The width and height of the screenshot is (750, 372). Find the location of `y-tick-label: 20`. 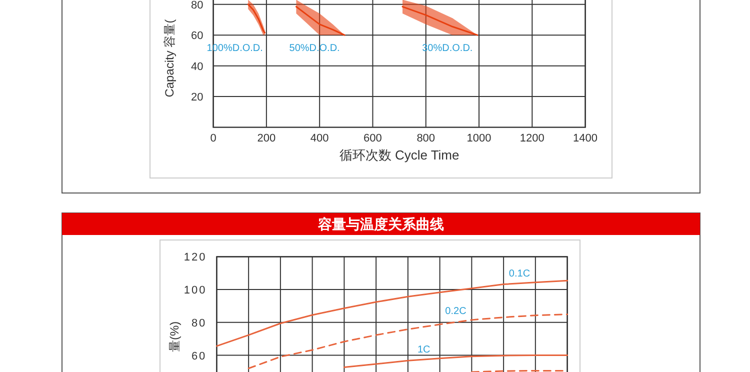

y-tick-label: 20 is located at coordinates (197, 98).